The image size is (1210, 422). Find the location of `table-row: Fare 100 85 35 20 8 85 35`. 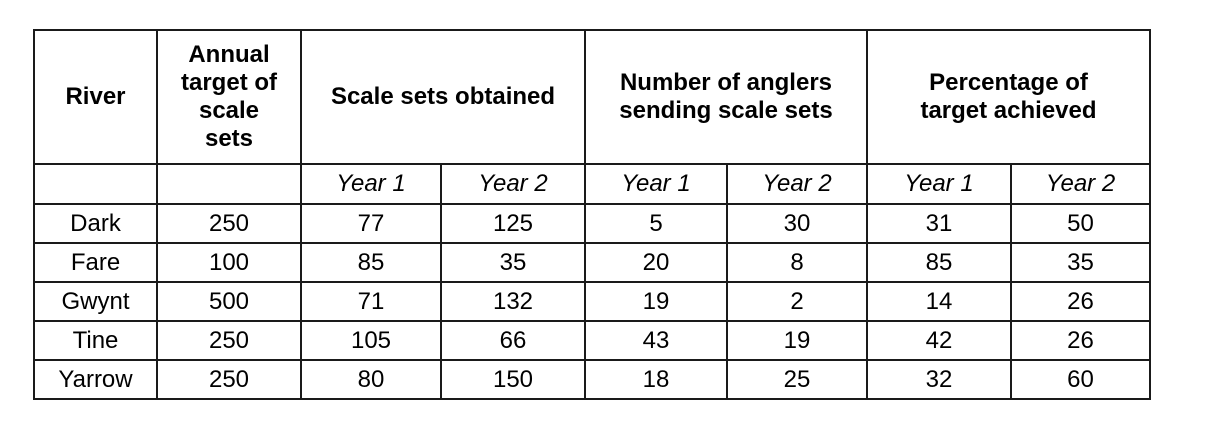

table-row: Fare 100 85 35 20 8 85 35 is located at coordinates (592, 262).